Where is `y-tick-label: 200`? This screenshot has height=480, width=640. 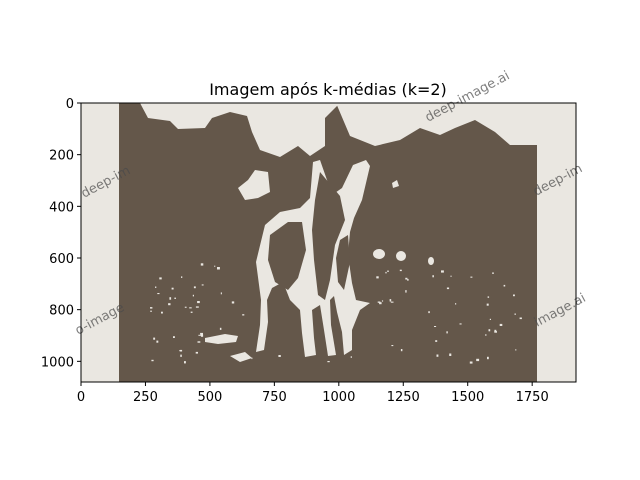 y-tick-label: 200 is located at coordinates (61, 156).